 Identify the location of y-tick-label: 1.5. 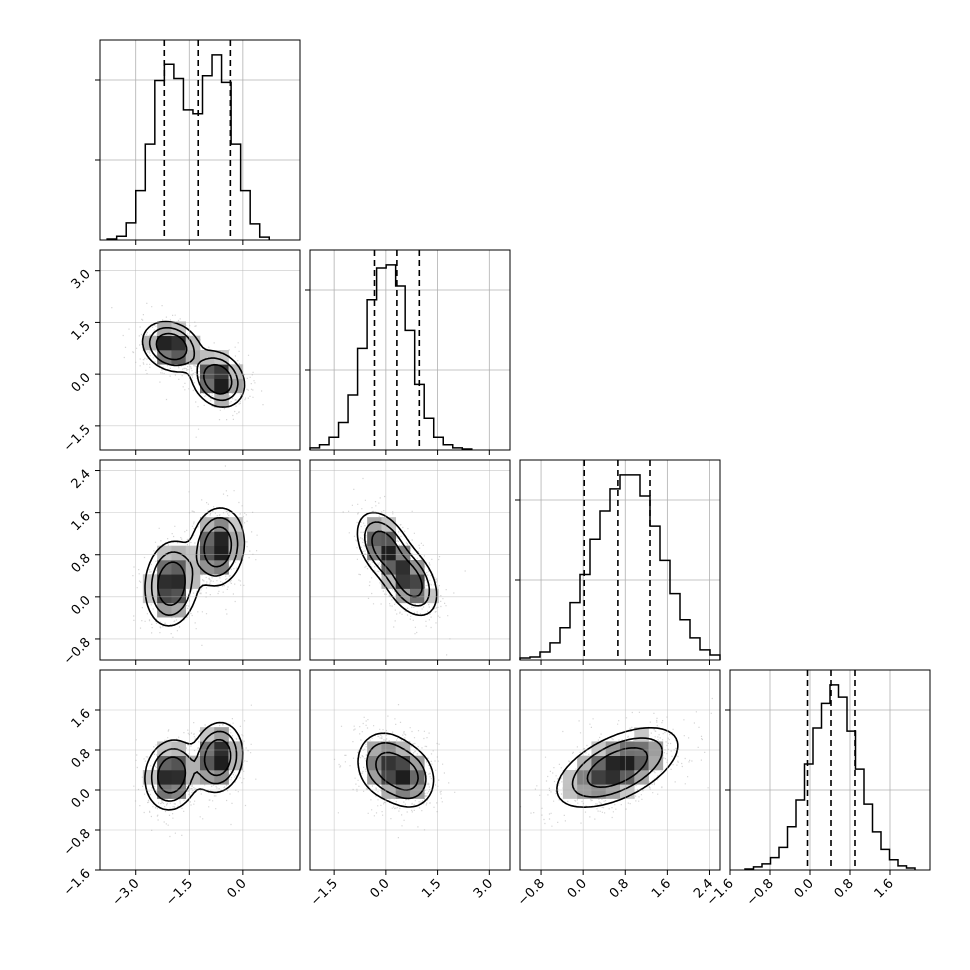
(81, 331).